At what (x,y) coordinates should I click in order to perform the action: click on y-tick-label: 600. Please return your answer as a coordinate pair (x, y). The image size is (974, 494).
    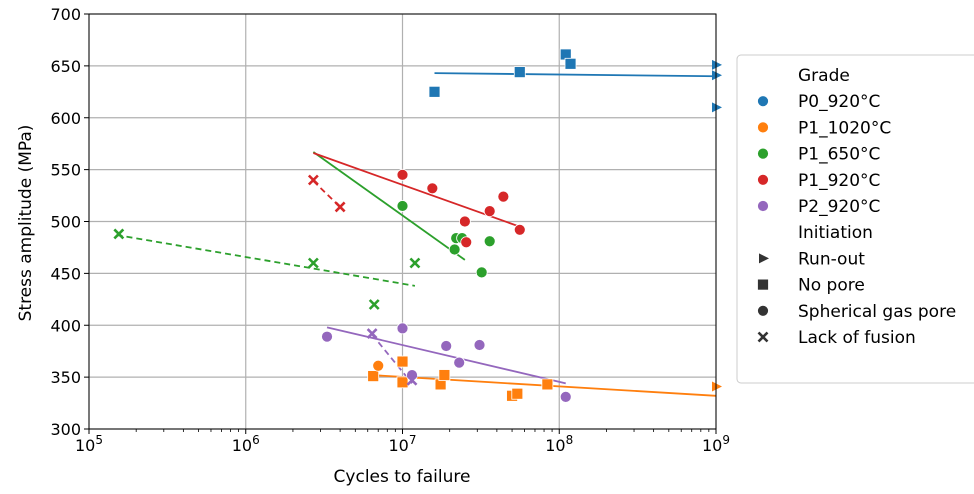
    Looking at the image, I should click on (65, 118).